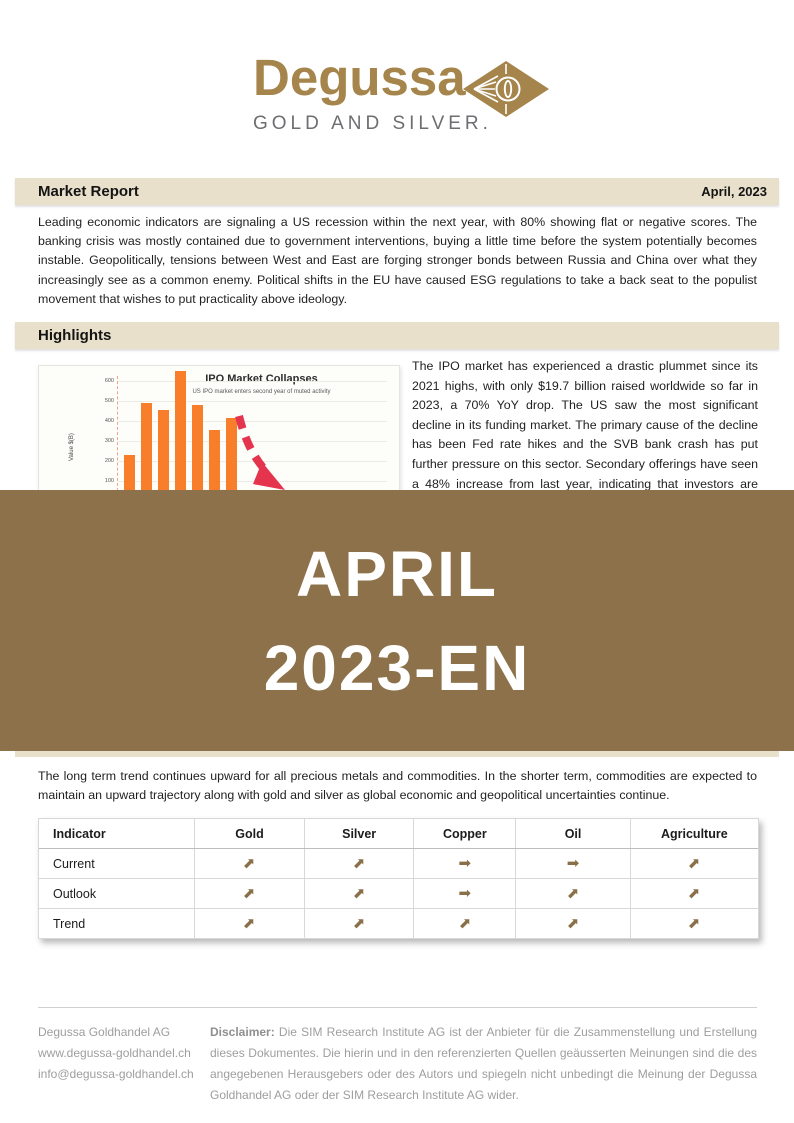  I want to click on table-row: Outlook ➡ ➡ ➡ ➡ ➡, so click(398, 894).